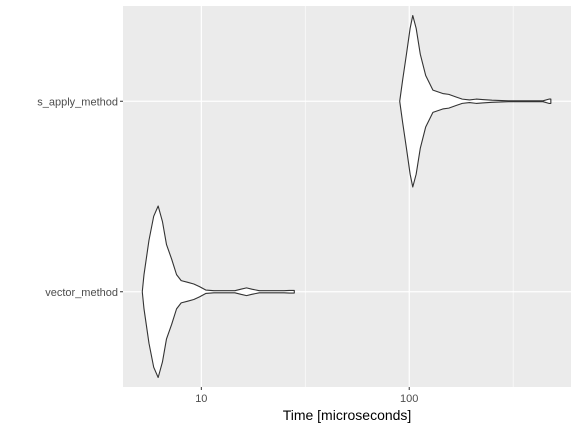 The width and height of the screenshot is (576, 432). Describe the element at coordinates (475, 101) in the screenshot. I see `violin-s-apply-method` at that location.